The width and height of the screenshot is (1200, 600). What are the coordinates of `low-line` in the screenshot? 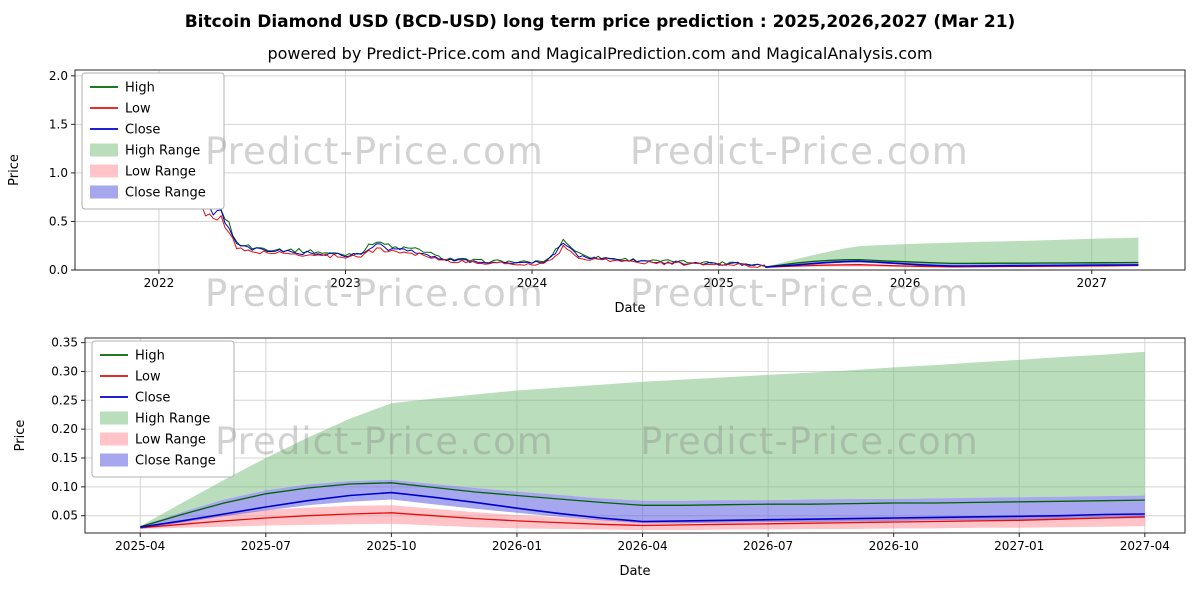 It's located at (642, 520).